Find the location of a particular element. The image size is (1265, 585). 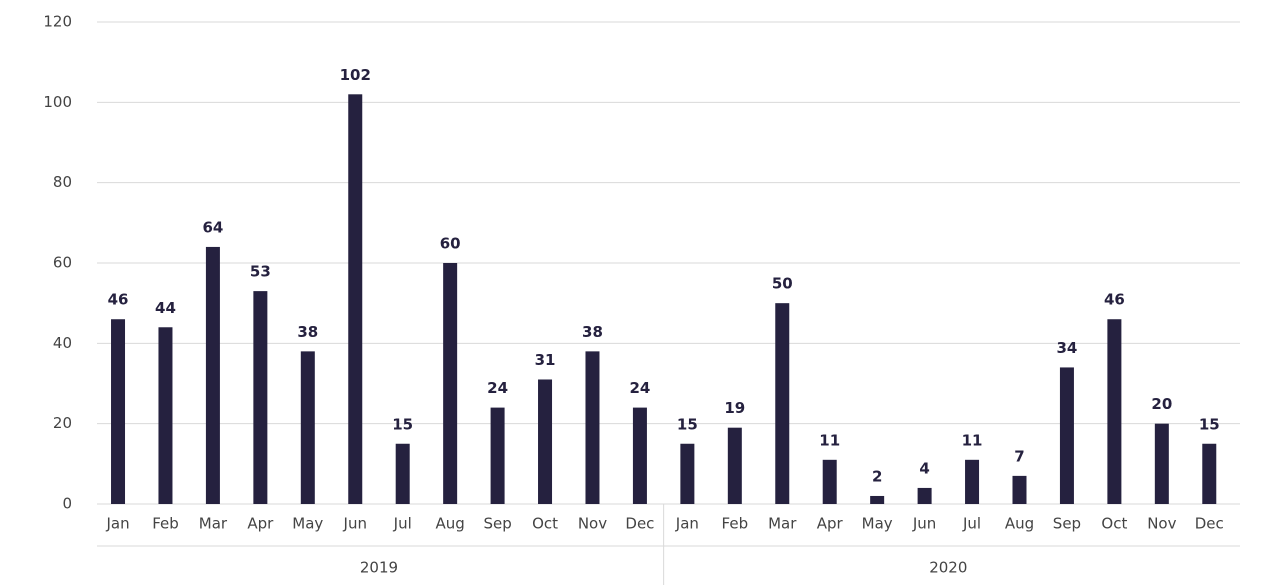

y-tick-label: 120 is located at coordinates (57, 22).